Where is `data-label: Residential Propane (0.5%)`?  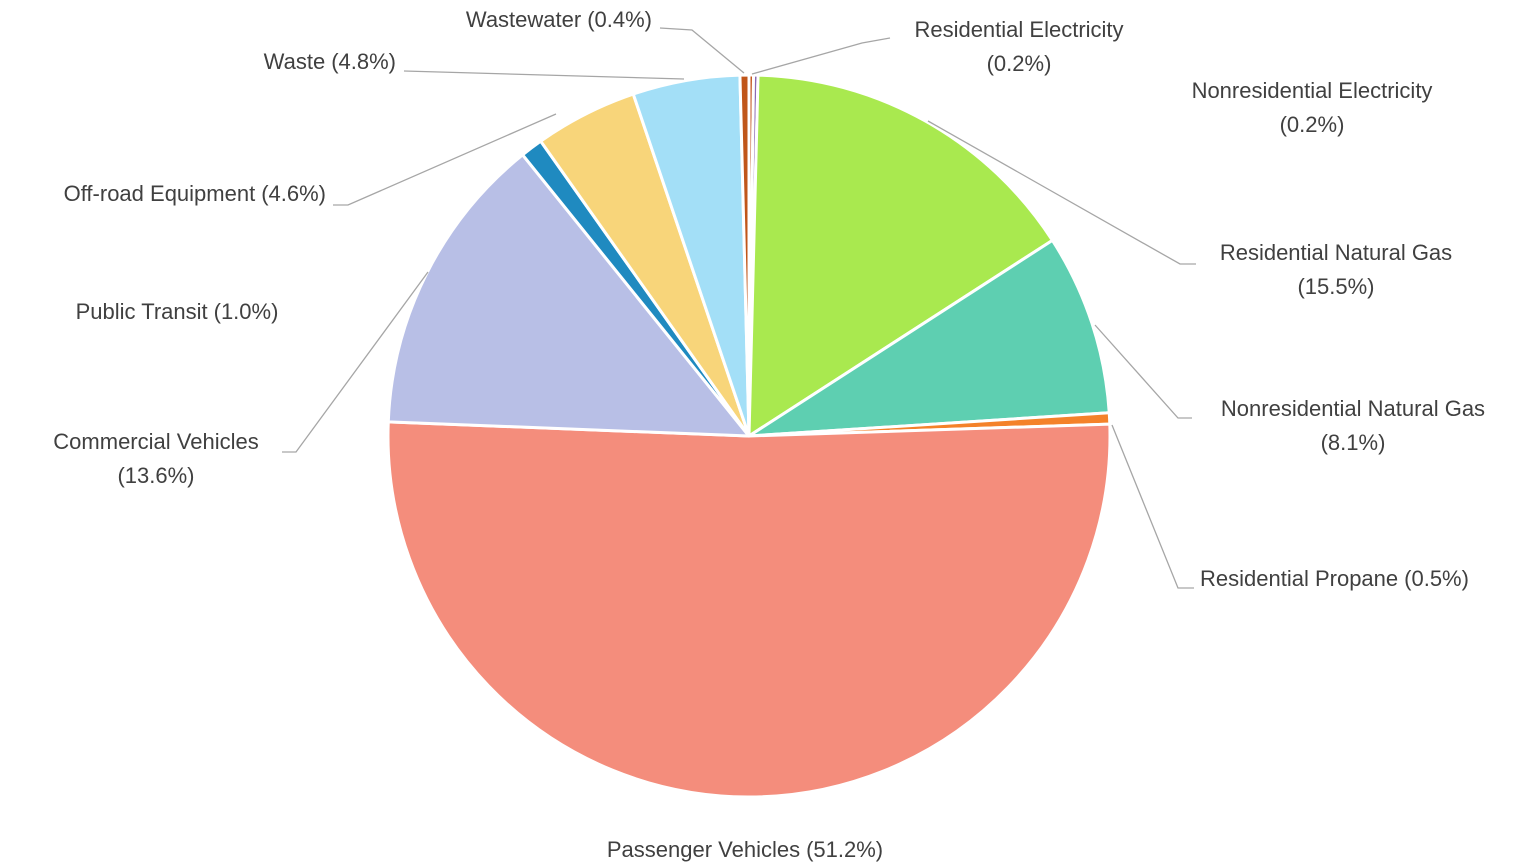
data-label: Residential Propane (0.5%) is located at coordinates (1334, 578).